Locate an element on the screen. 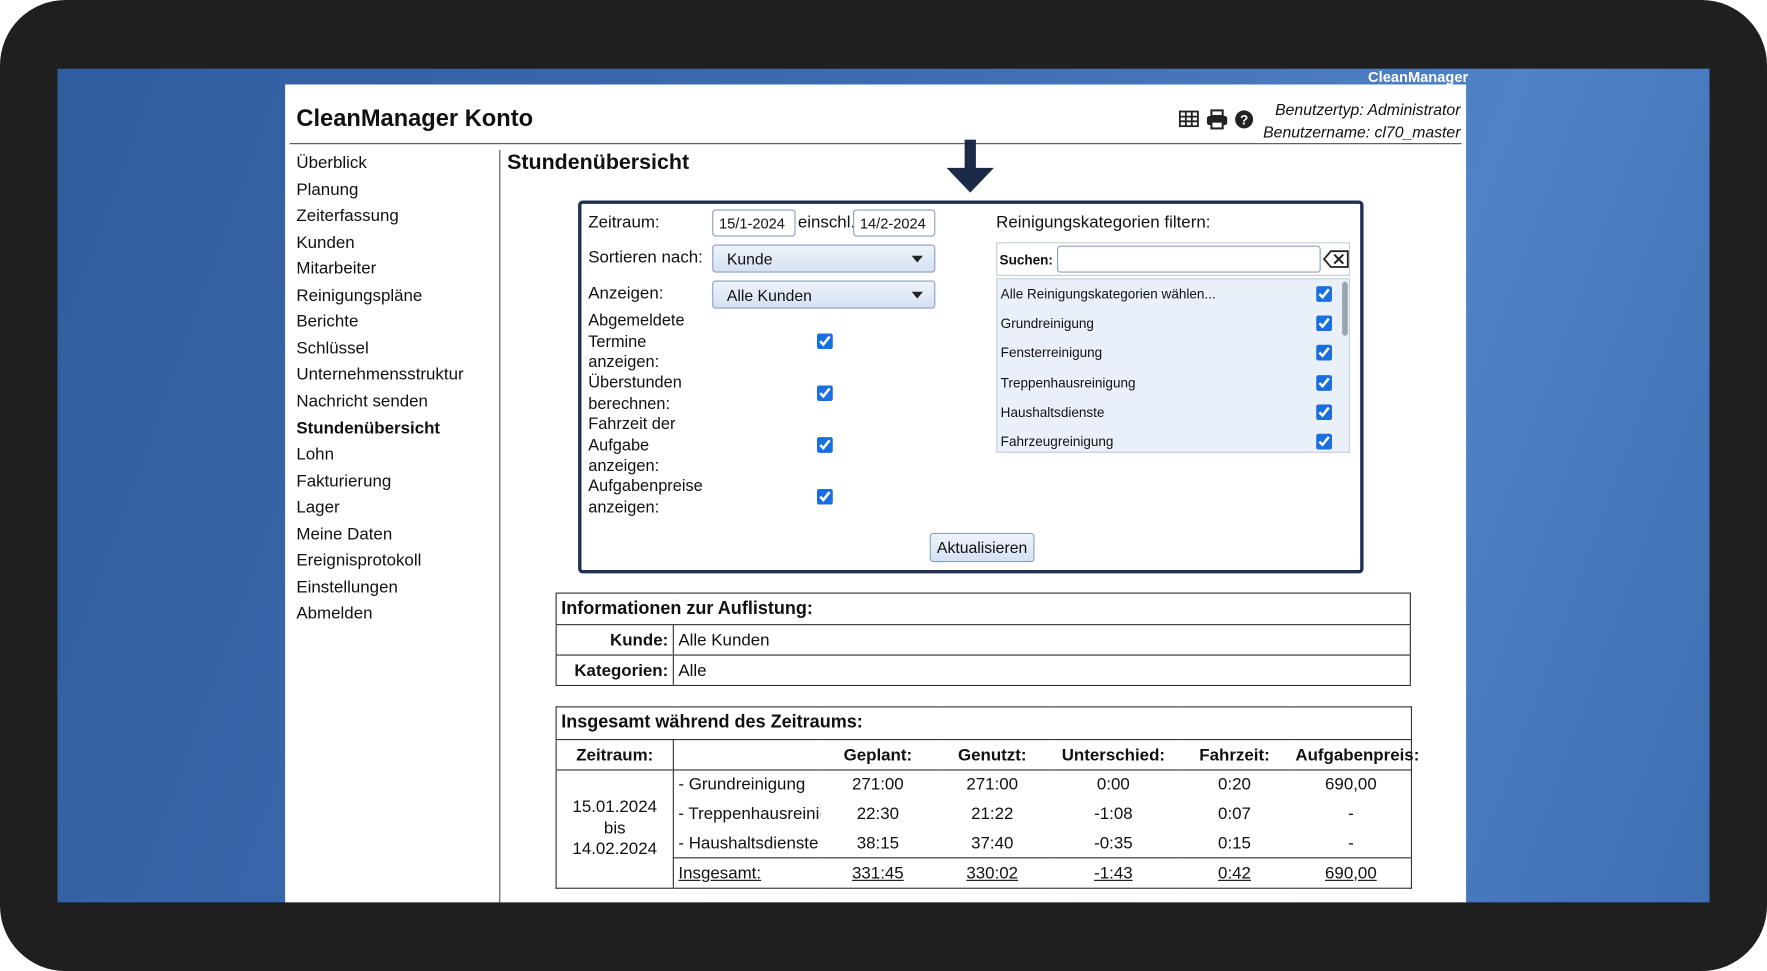 The height and width of the screenshot is (971, 1767). nav-divider is located at coordinates (500, 526).